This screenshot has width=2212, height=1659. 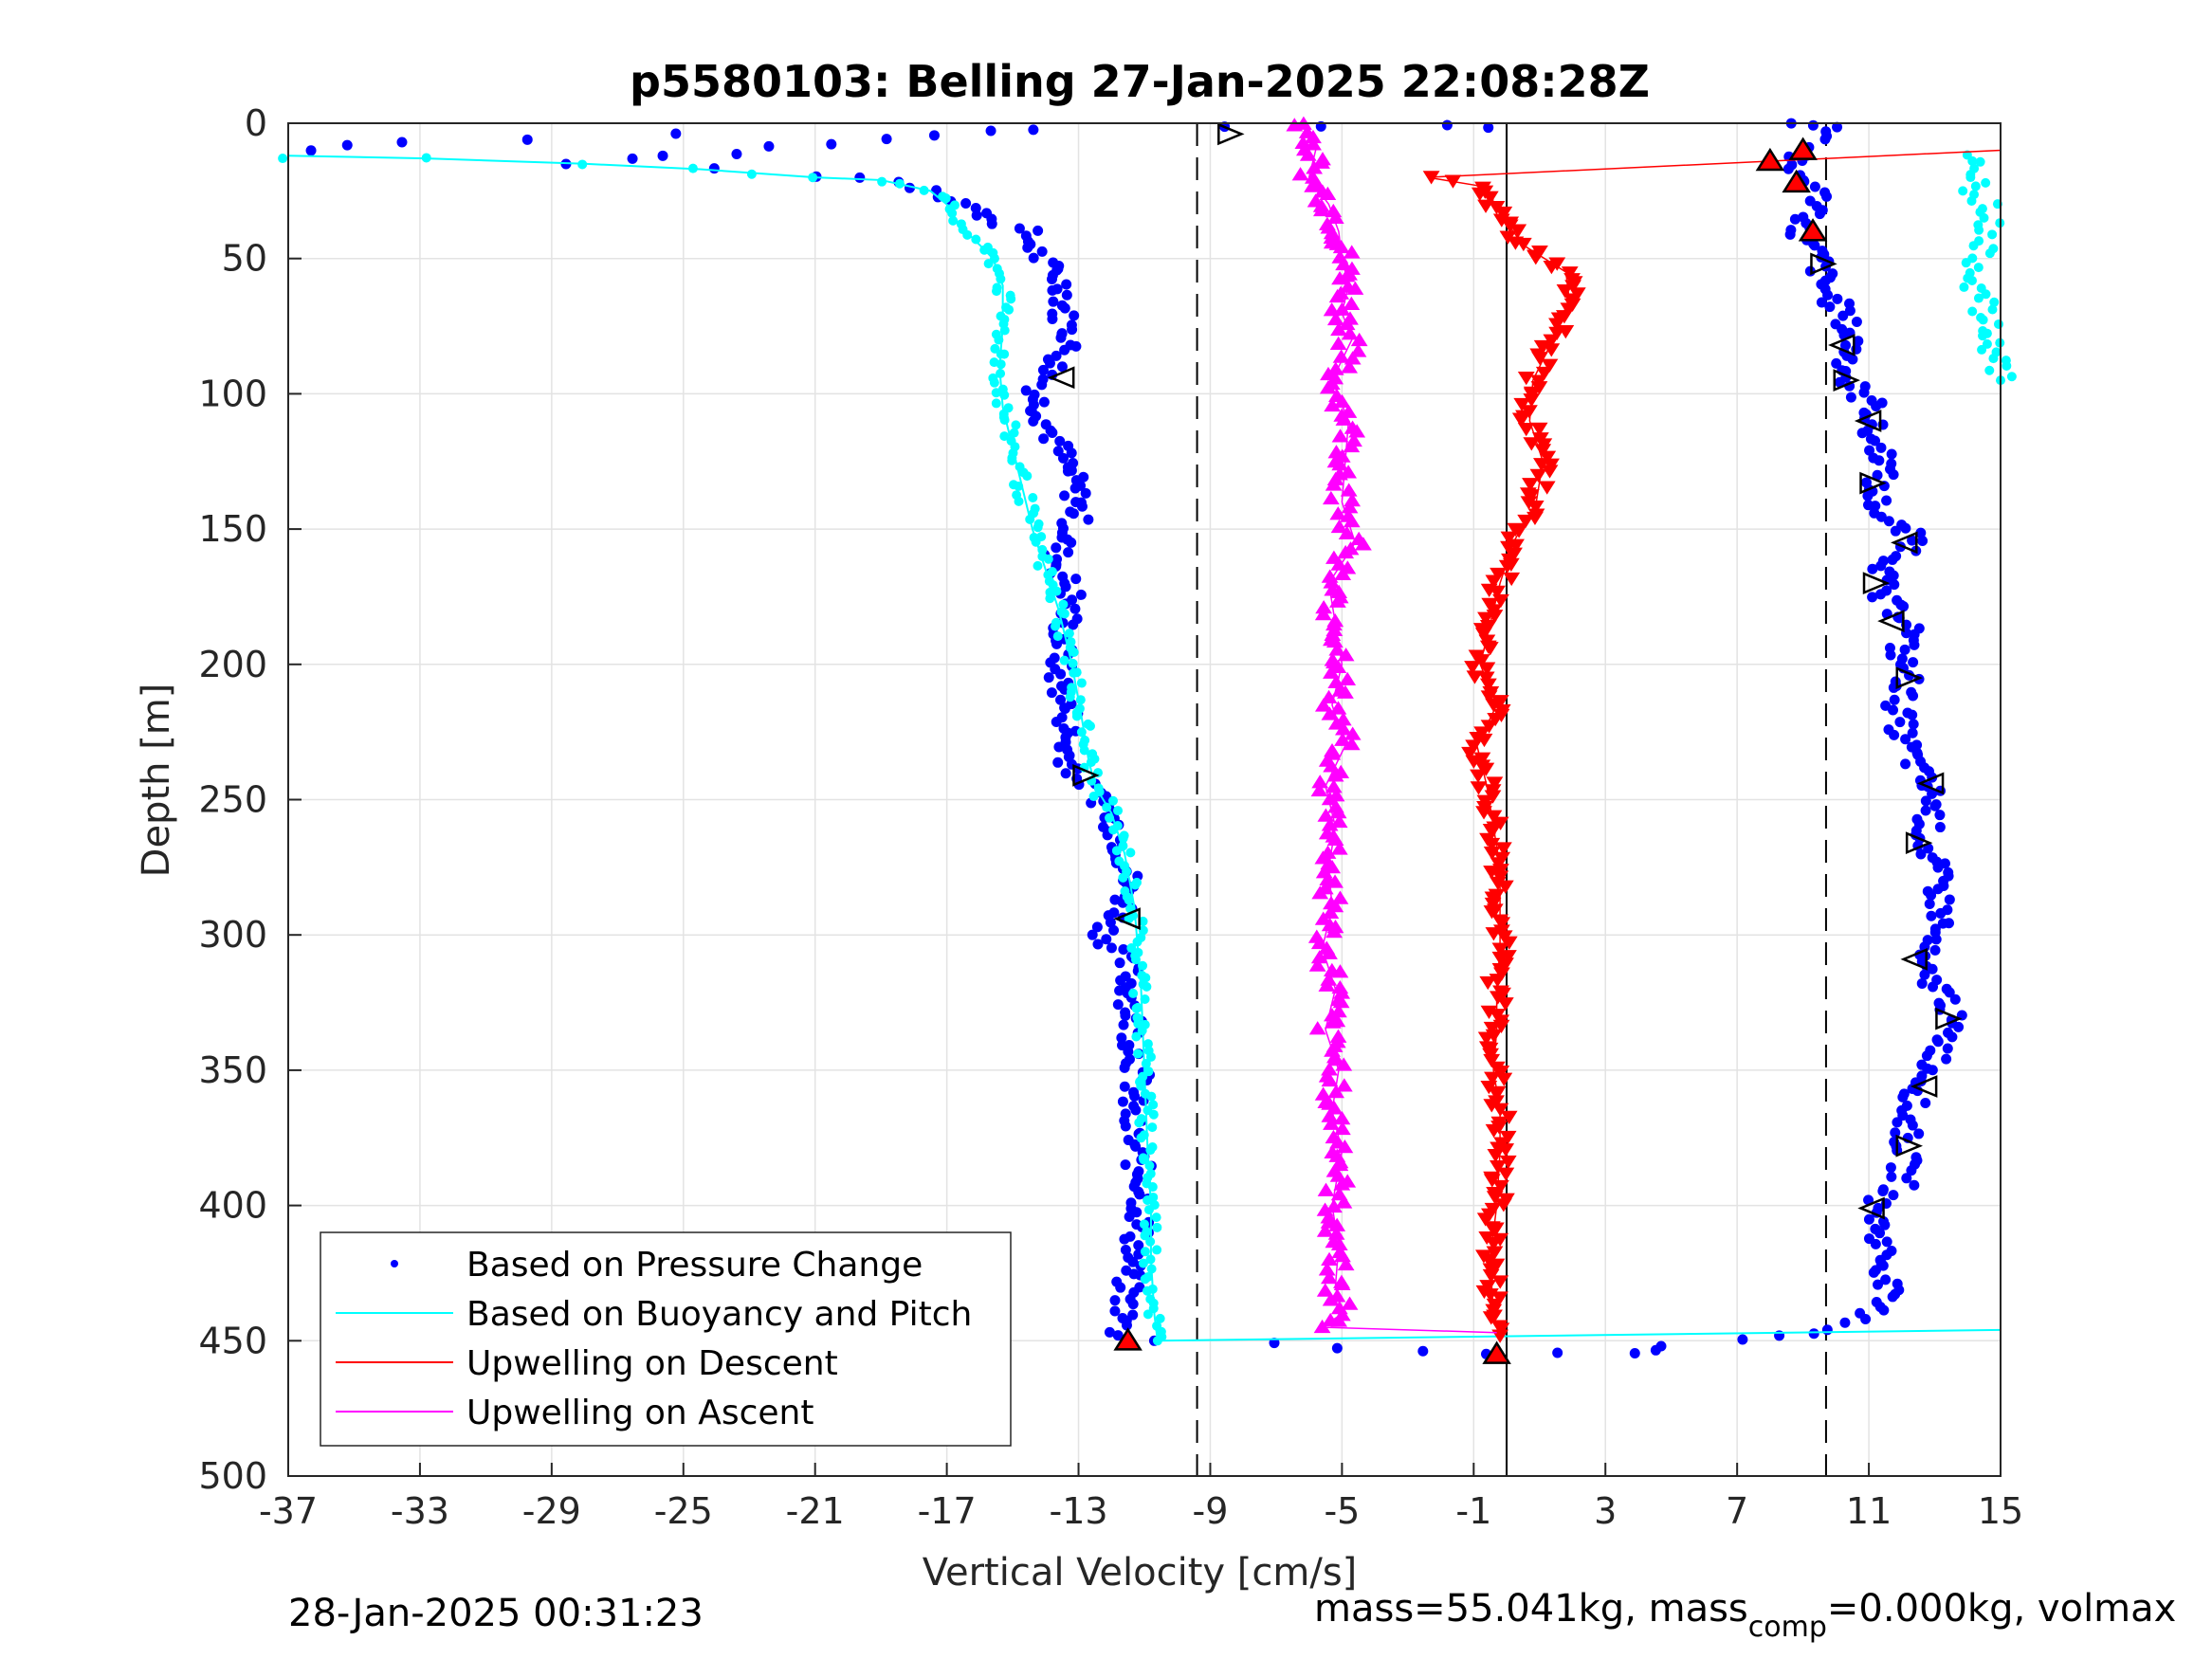 What do you see at coordinates (232, 1070) in the screenshot?
I see `y-tick-label: 350` at bounding box center [232, 1070].